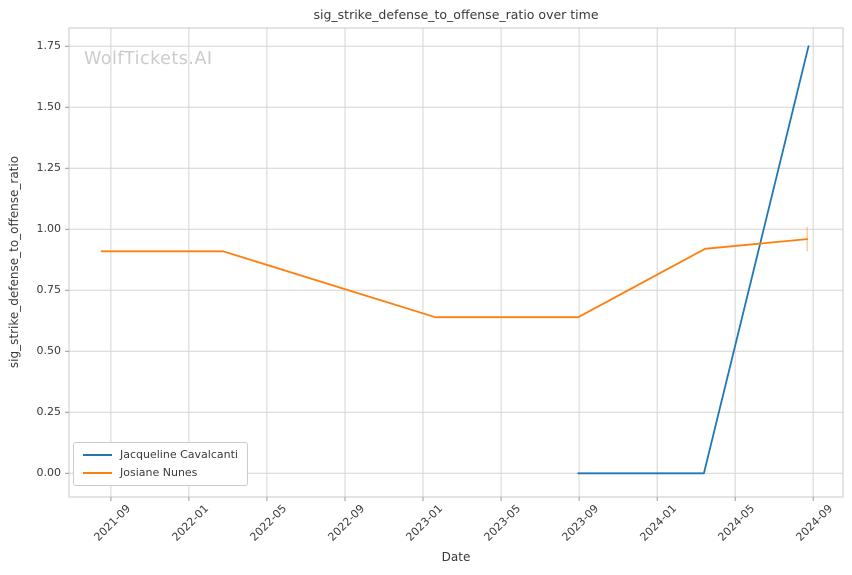 Image resolution: width=852 pixels, height=575 pixels. Describe the element at coordinates (49, 412) in the screenshot. I see `y-tick-label: 0.25` at that location.